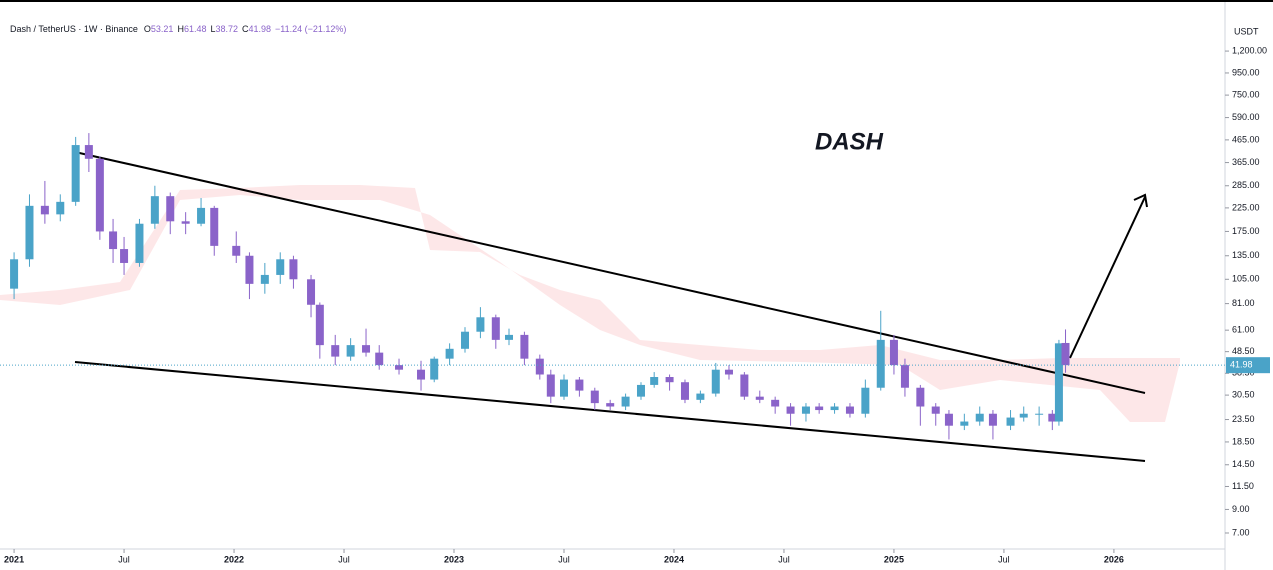  I want to click on y-tick-label: 285.00, so click(1246, 185).